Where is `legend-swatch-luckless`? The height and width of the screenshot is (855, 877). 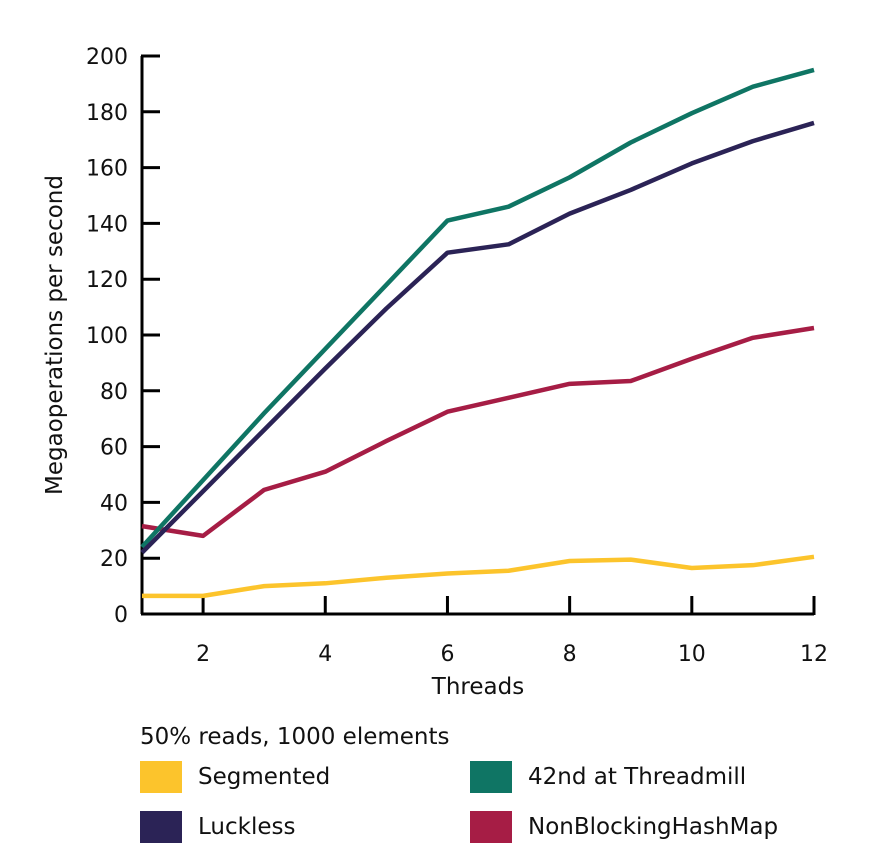
legend-swatch-luckless is located at coordinates (161, 827).